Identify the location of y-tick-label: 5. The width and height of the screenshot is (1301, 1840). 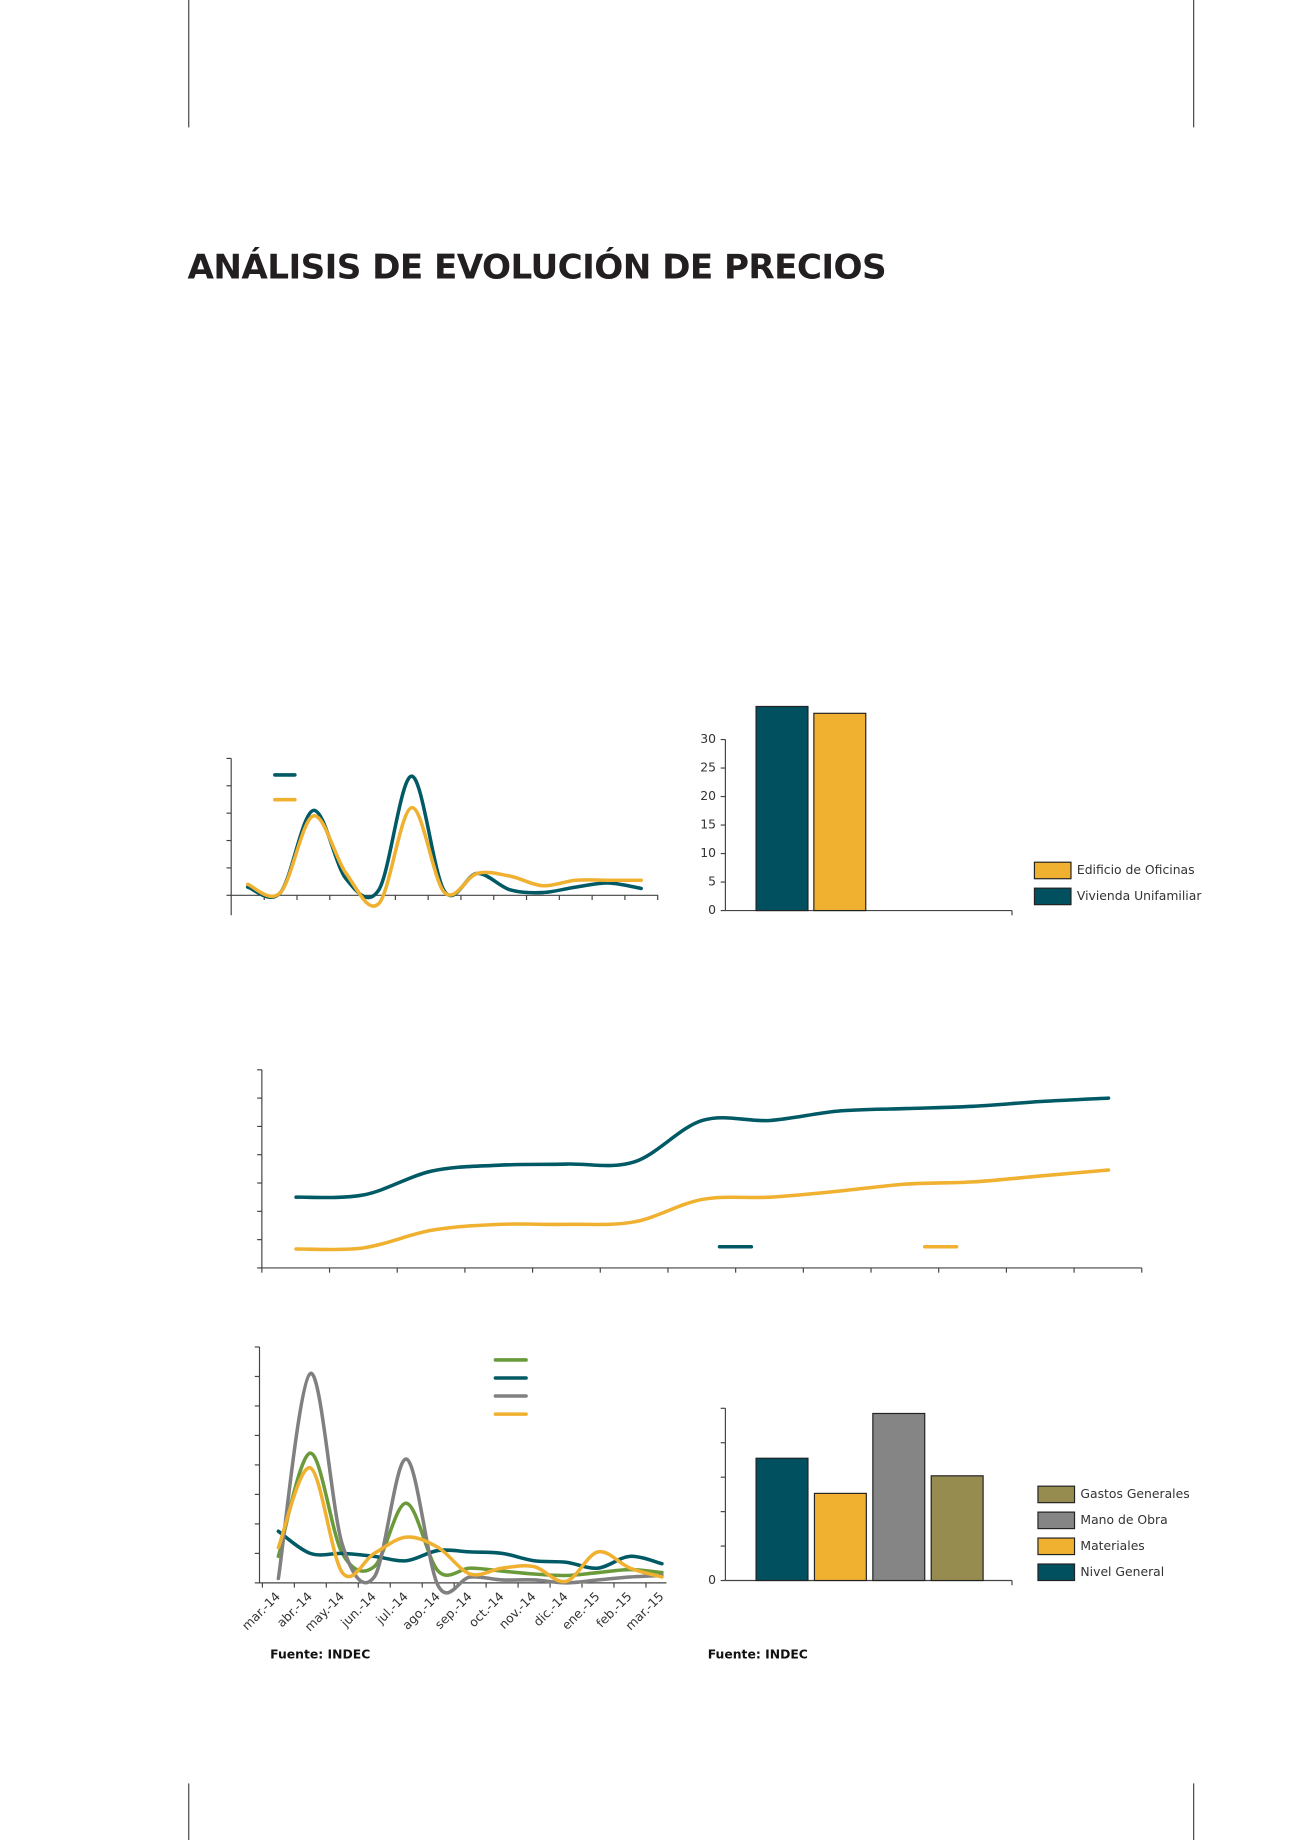
(712, 882).